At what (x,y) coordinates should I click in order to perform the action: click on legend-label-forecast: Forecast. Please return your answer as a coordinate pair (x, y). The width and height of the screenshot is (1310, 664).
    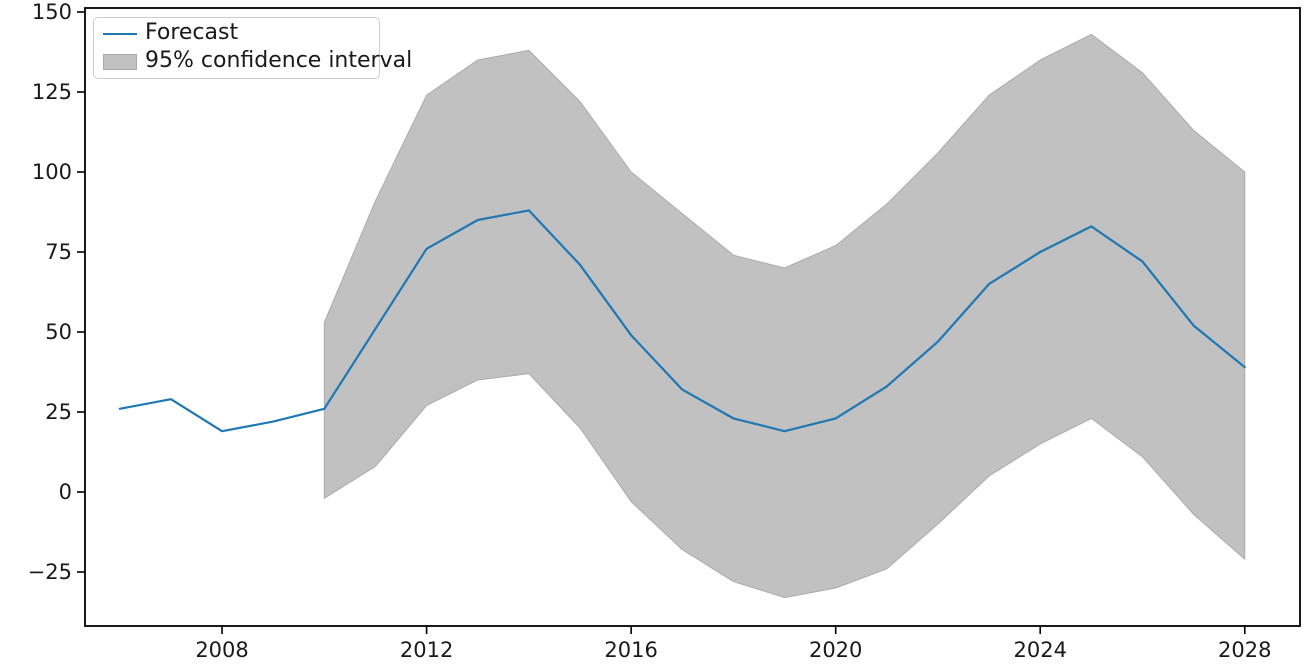
    Looking at the image, I should click on (192, 33).